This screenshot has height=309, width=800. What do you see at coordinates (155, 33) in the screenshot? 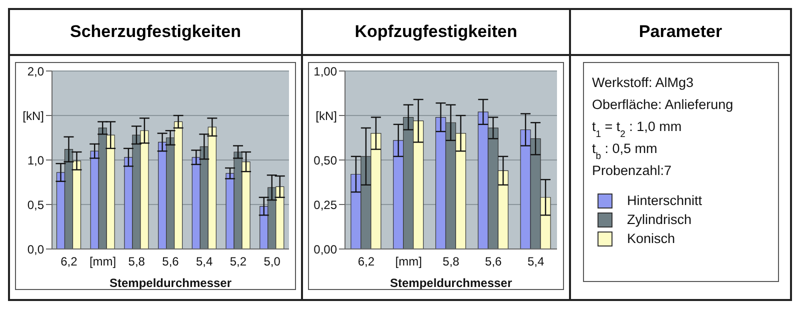
I see `chart-title: Scherzugfestigkeiten` at bounding box center [155, 33].